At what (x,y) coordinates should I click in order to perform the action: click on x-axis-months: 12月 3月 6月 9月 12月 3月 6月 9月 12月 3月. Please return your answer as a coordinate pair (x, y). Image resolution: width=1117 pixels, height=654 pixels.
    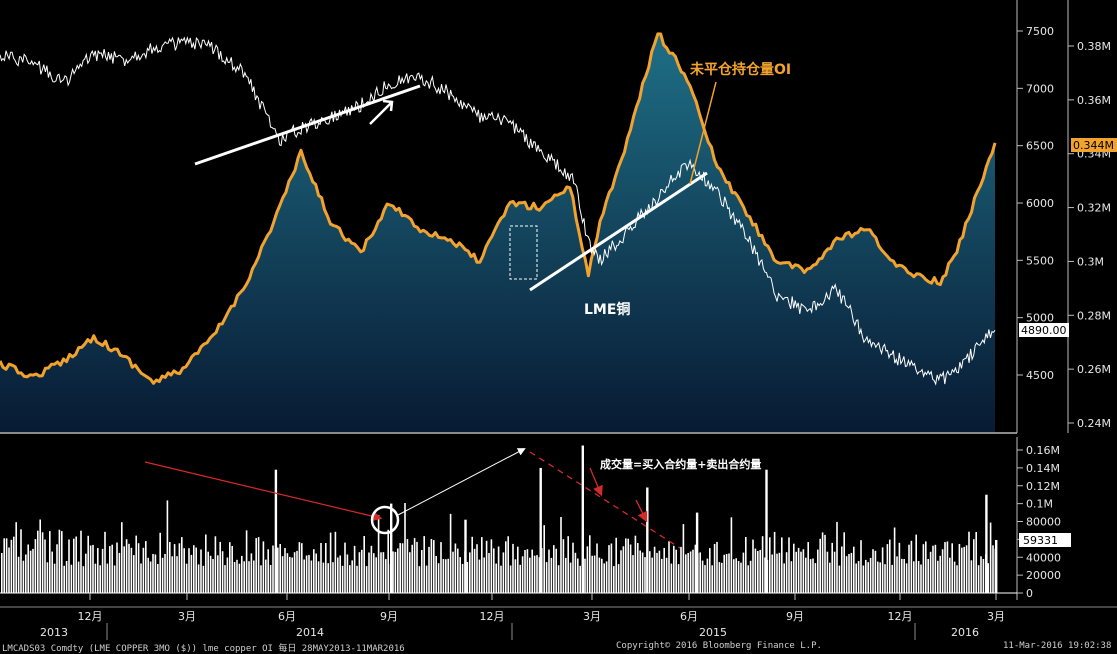
    Looking at the image, I should click on (541, 608).